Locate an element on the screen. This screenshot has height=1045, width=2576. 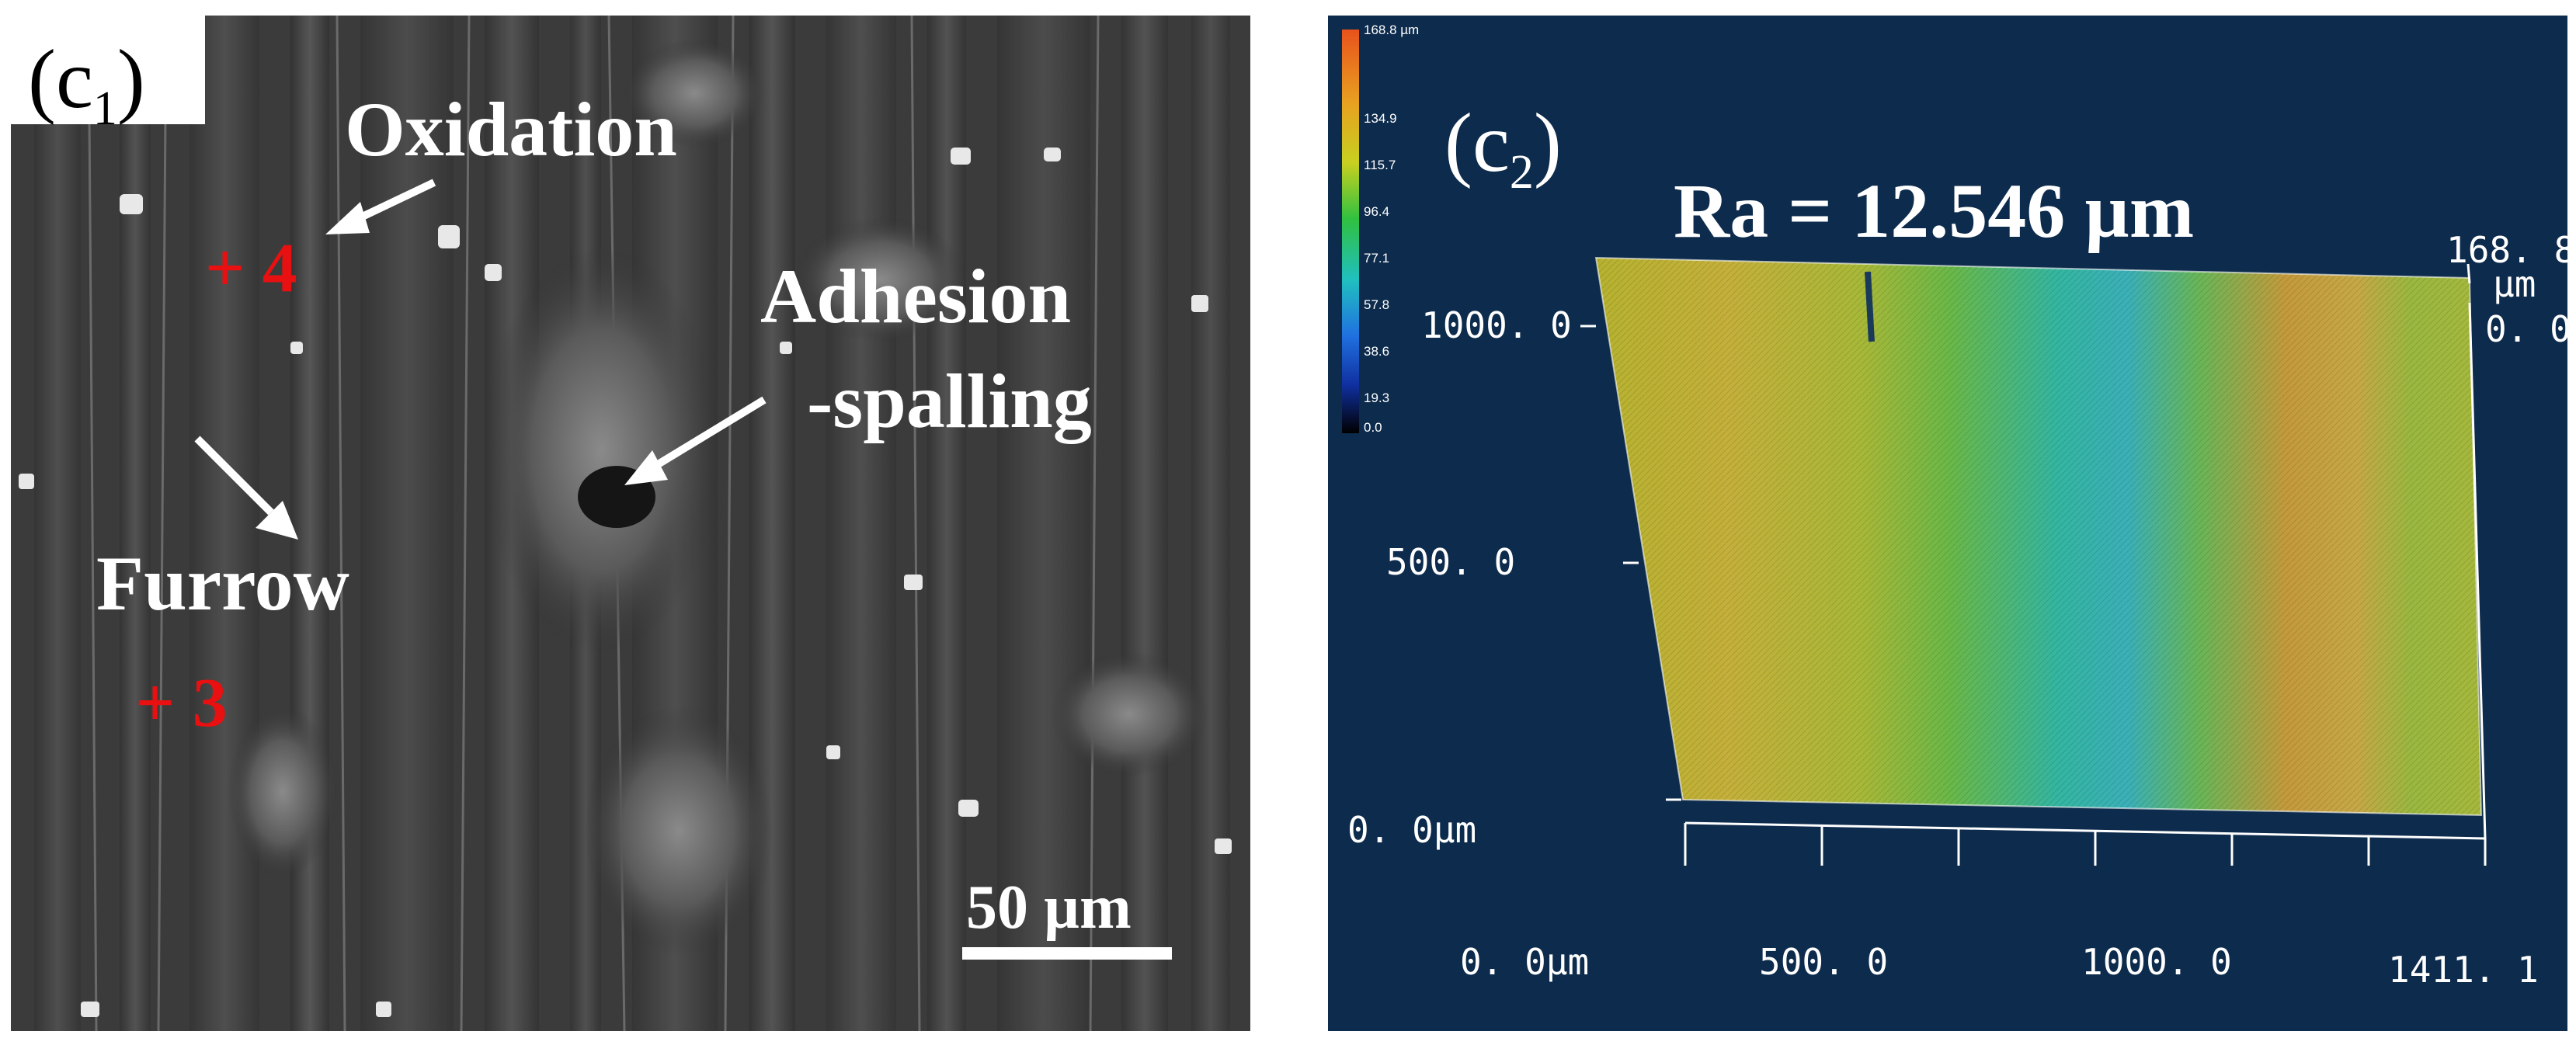
arrow-adhesion is located at coordinates (695, 440).